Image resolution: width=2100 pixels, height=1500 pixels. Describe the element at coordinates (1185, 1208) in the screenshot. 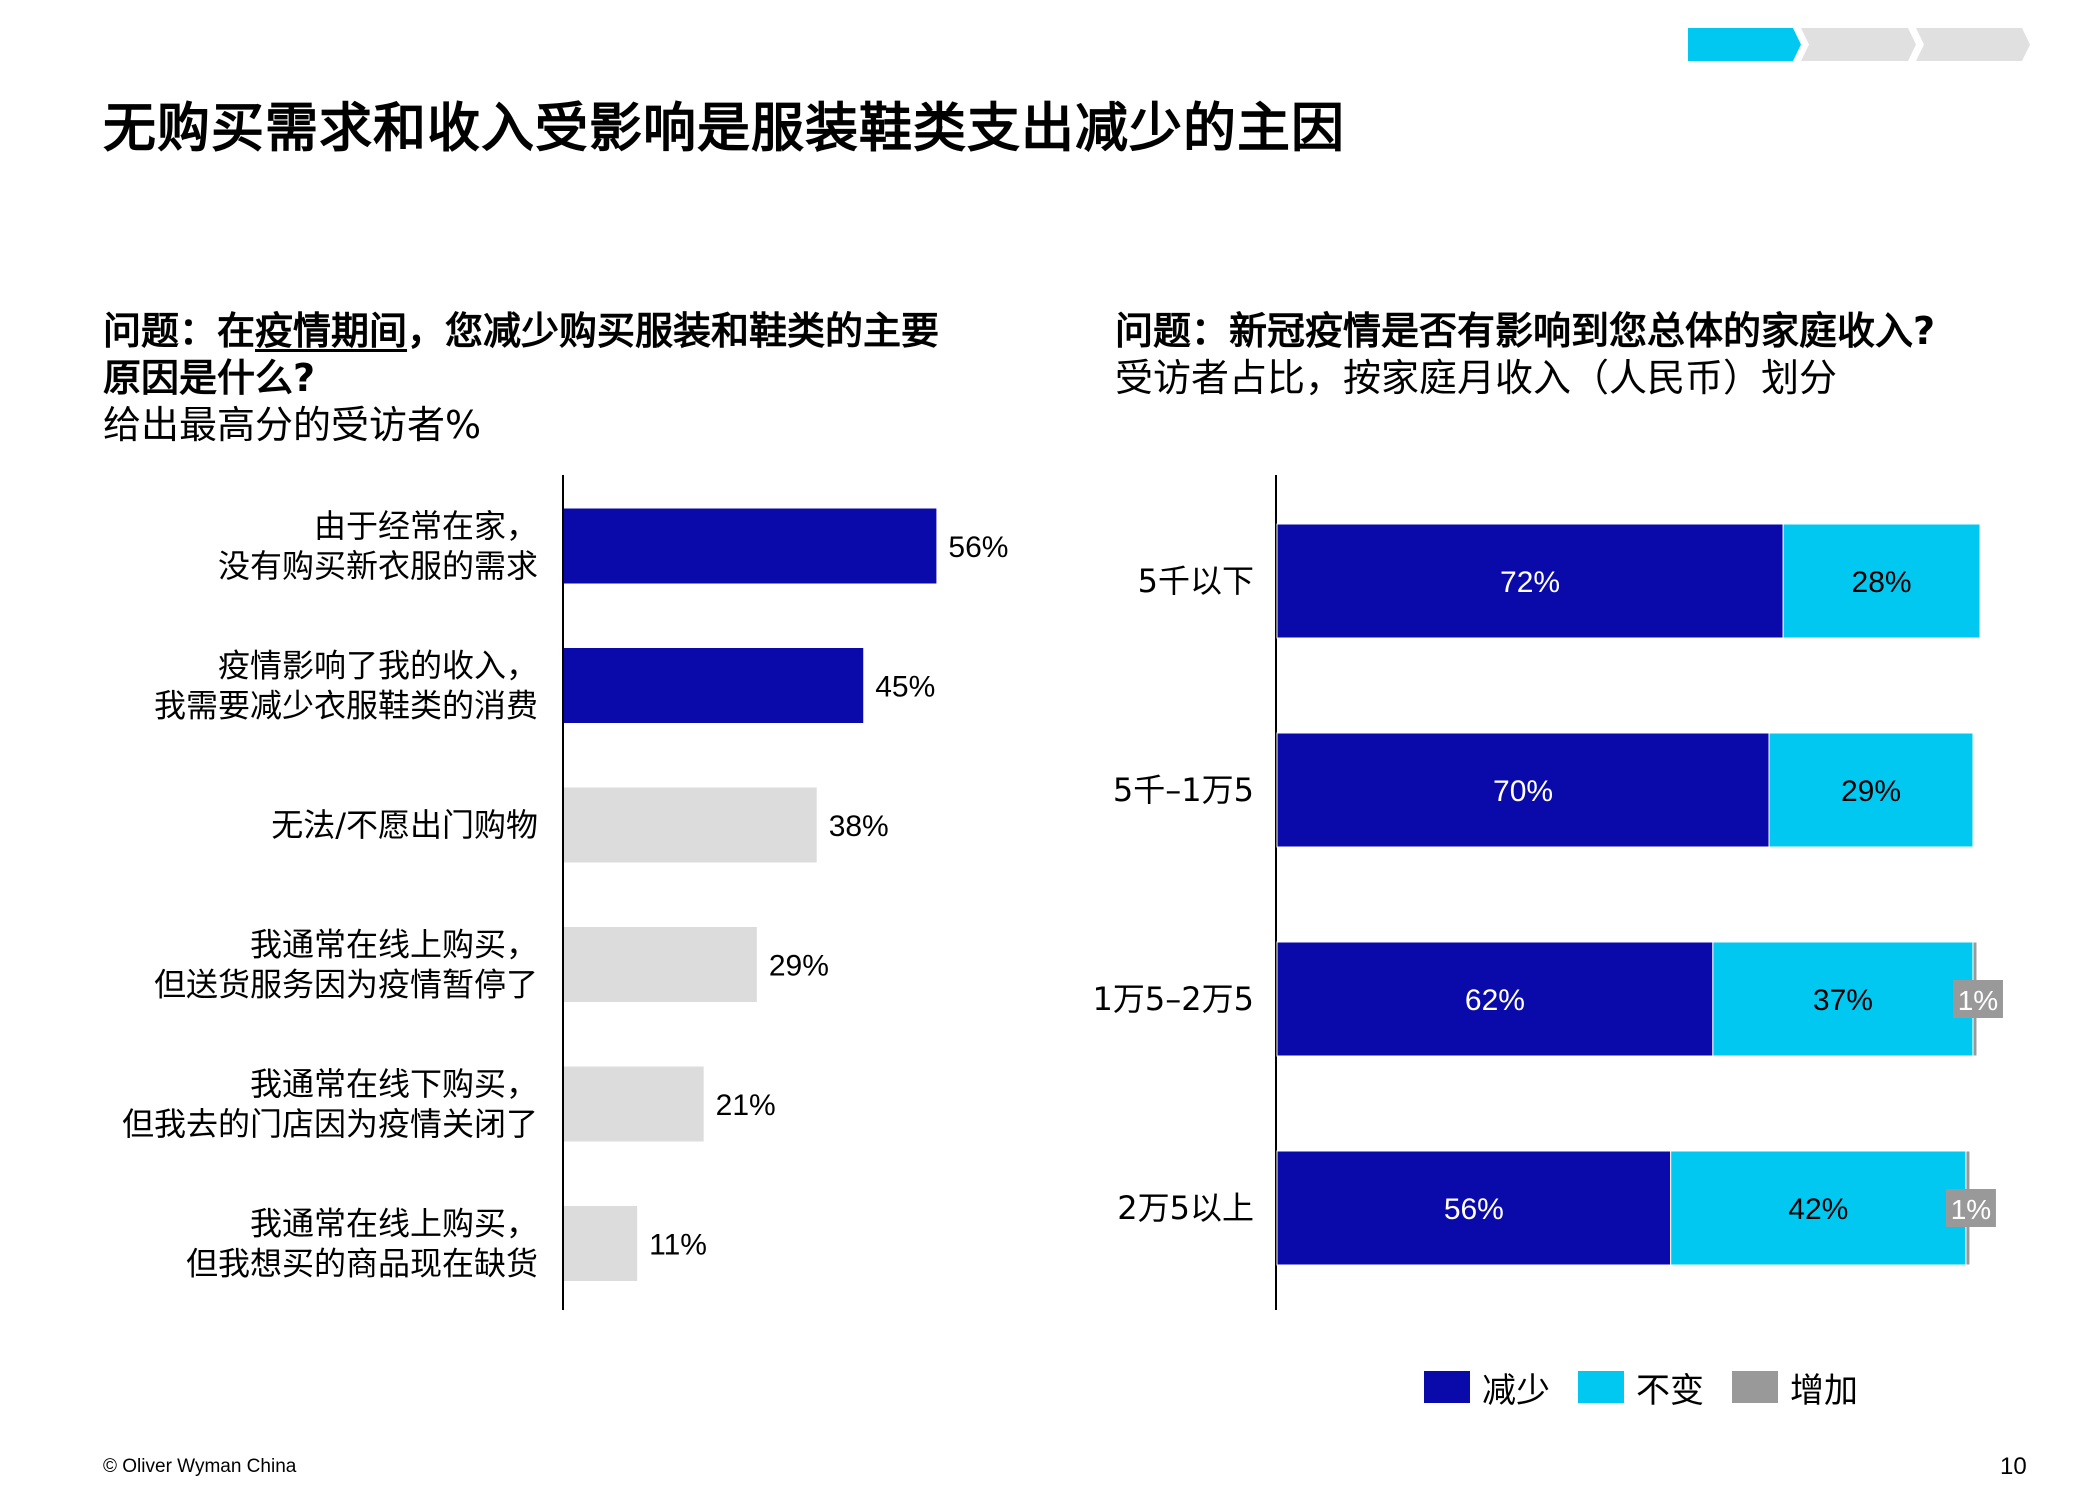

I see `right-category-label-3: 2万5以上` at that location.